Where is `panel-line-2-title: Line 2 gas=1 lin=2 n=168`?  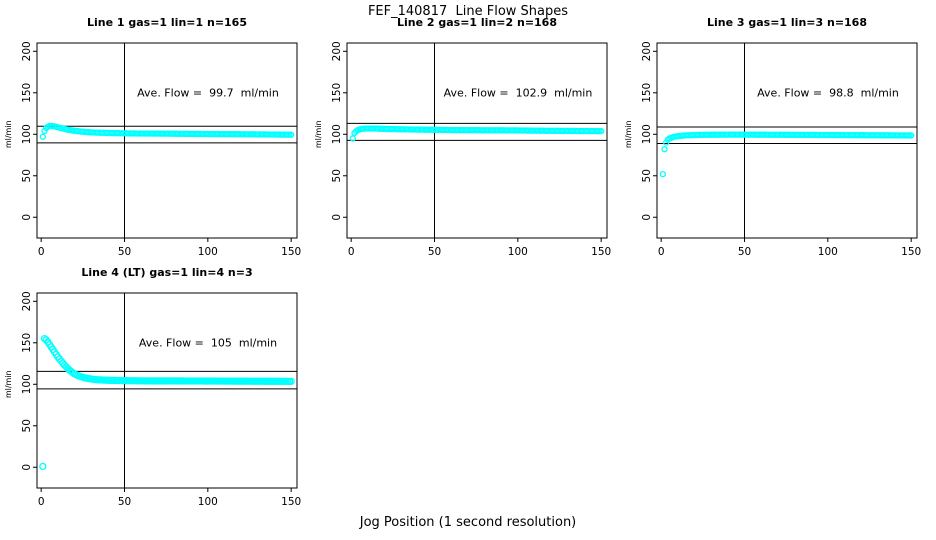
panel-line-2-title: Line 2 gas=1 lin=2 n=168 is located at coordinates (476, 22).